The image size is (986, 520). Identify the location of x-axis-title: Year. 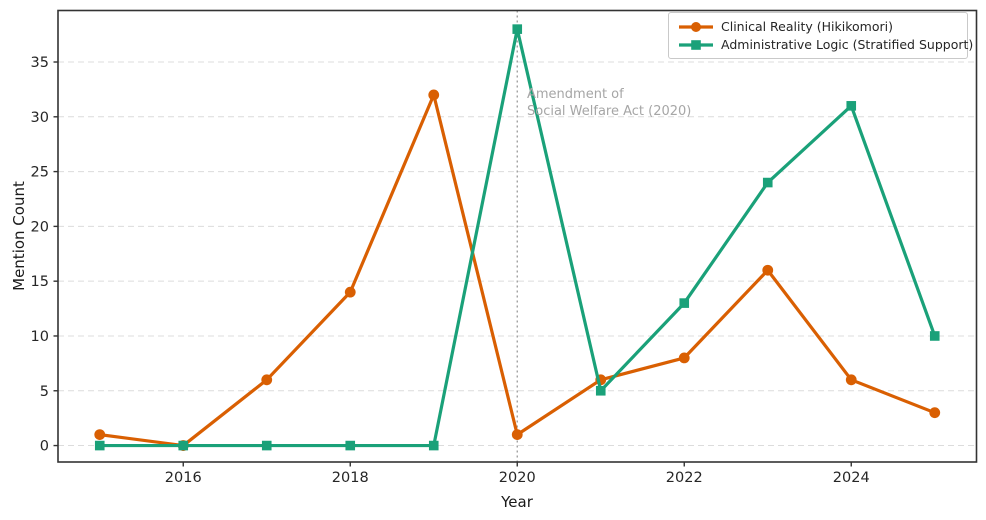
(517, 502).